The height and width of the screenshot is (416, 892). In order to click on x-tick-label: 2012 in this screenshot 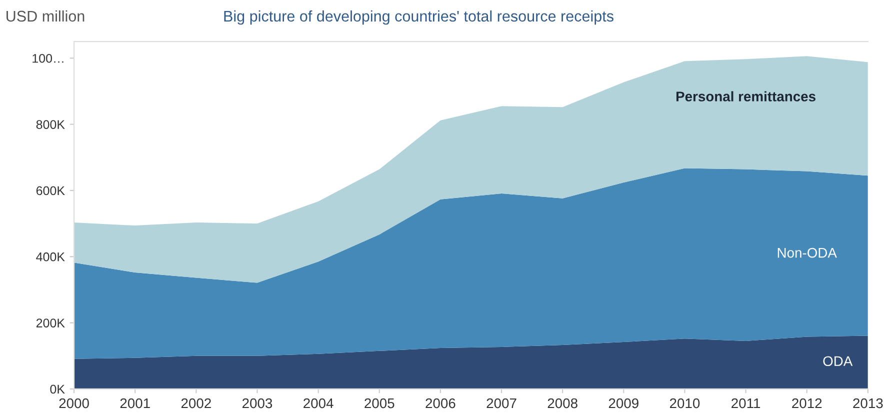, I will do `click(807, 403)`.